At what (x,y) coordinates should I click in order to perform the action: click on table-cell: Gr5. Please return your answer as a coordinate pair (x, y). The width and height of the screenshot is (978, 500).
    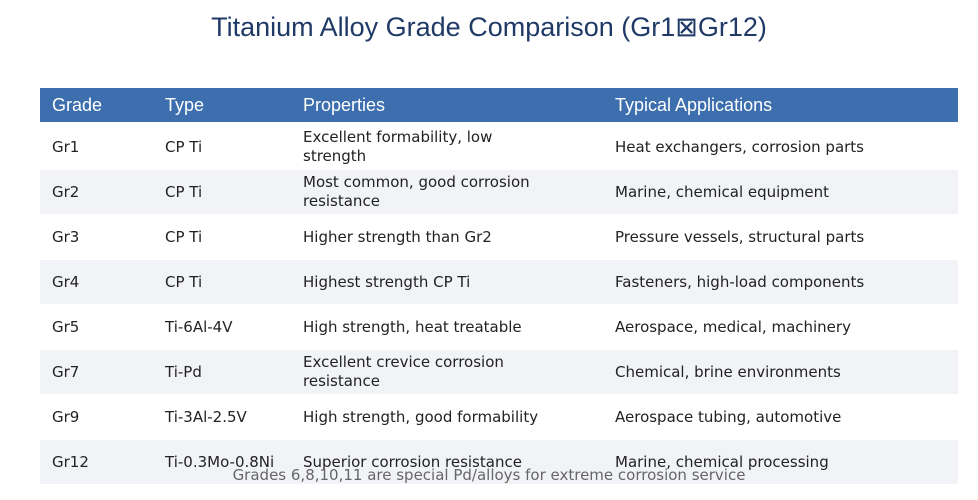
    Looking at the image, I should click on (66, 326).